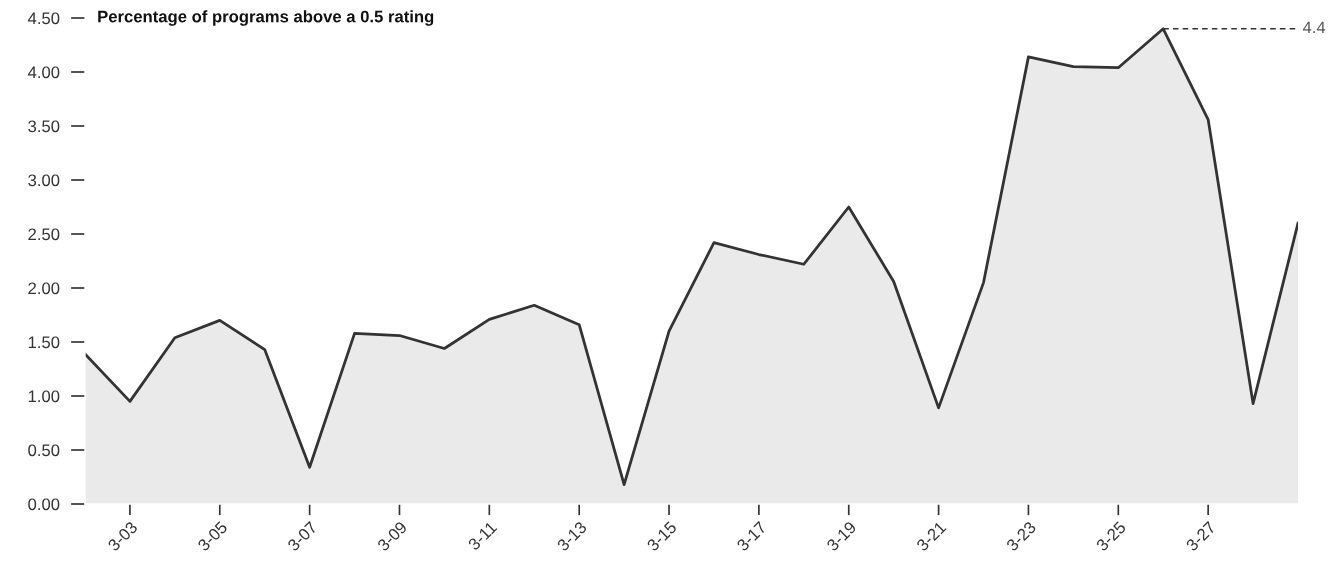 This screenshot has width=1343, height=562. I want to click on y-tick-label: 2.50, so click(44, 234).